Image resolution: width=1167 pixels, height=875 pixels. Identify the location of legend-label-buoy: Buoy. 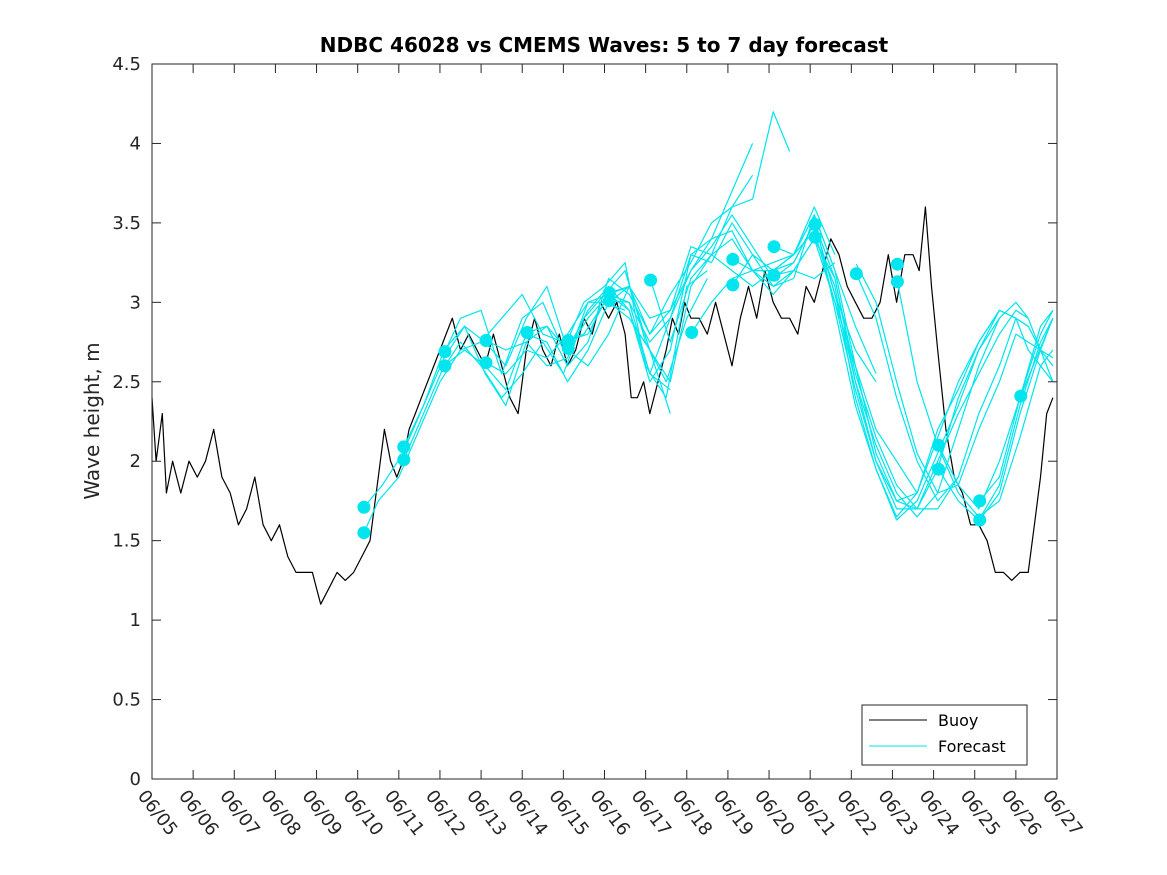
(958, 720).